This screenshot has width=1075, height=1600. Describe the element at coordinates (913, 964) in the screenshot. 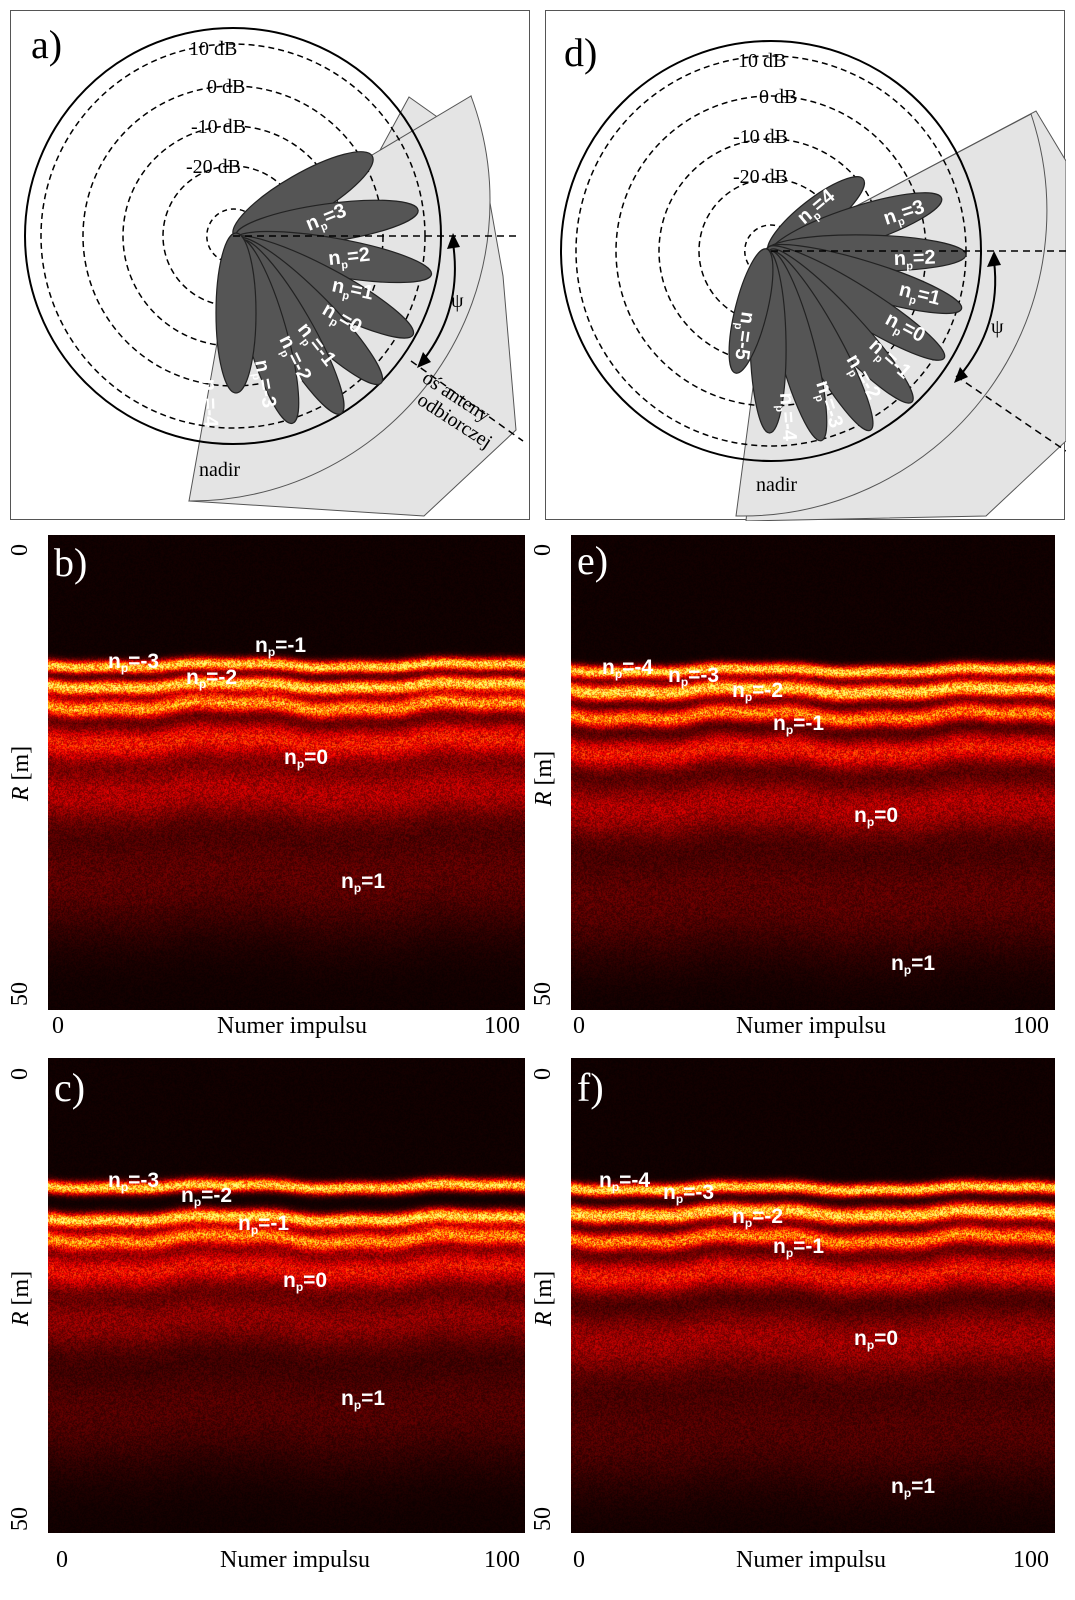

I see `radar-e-label-5: np=1` at that location.